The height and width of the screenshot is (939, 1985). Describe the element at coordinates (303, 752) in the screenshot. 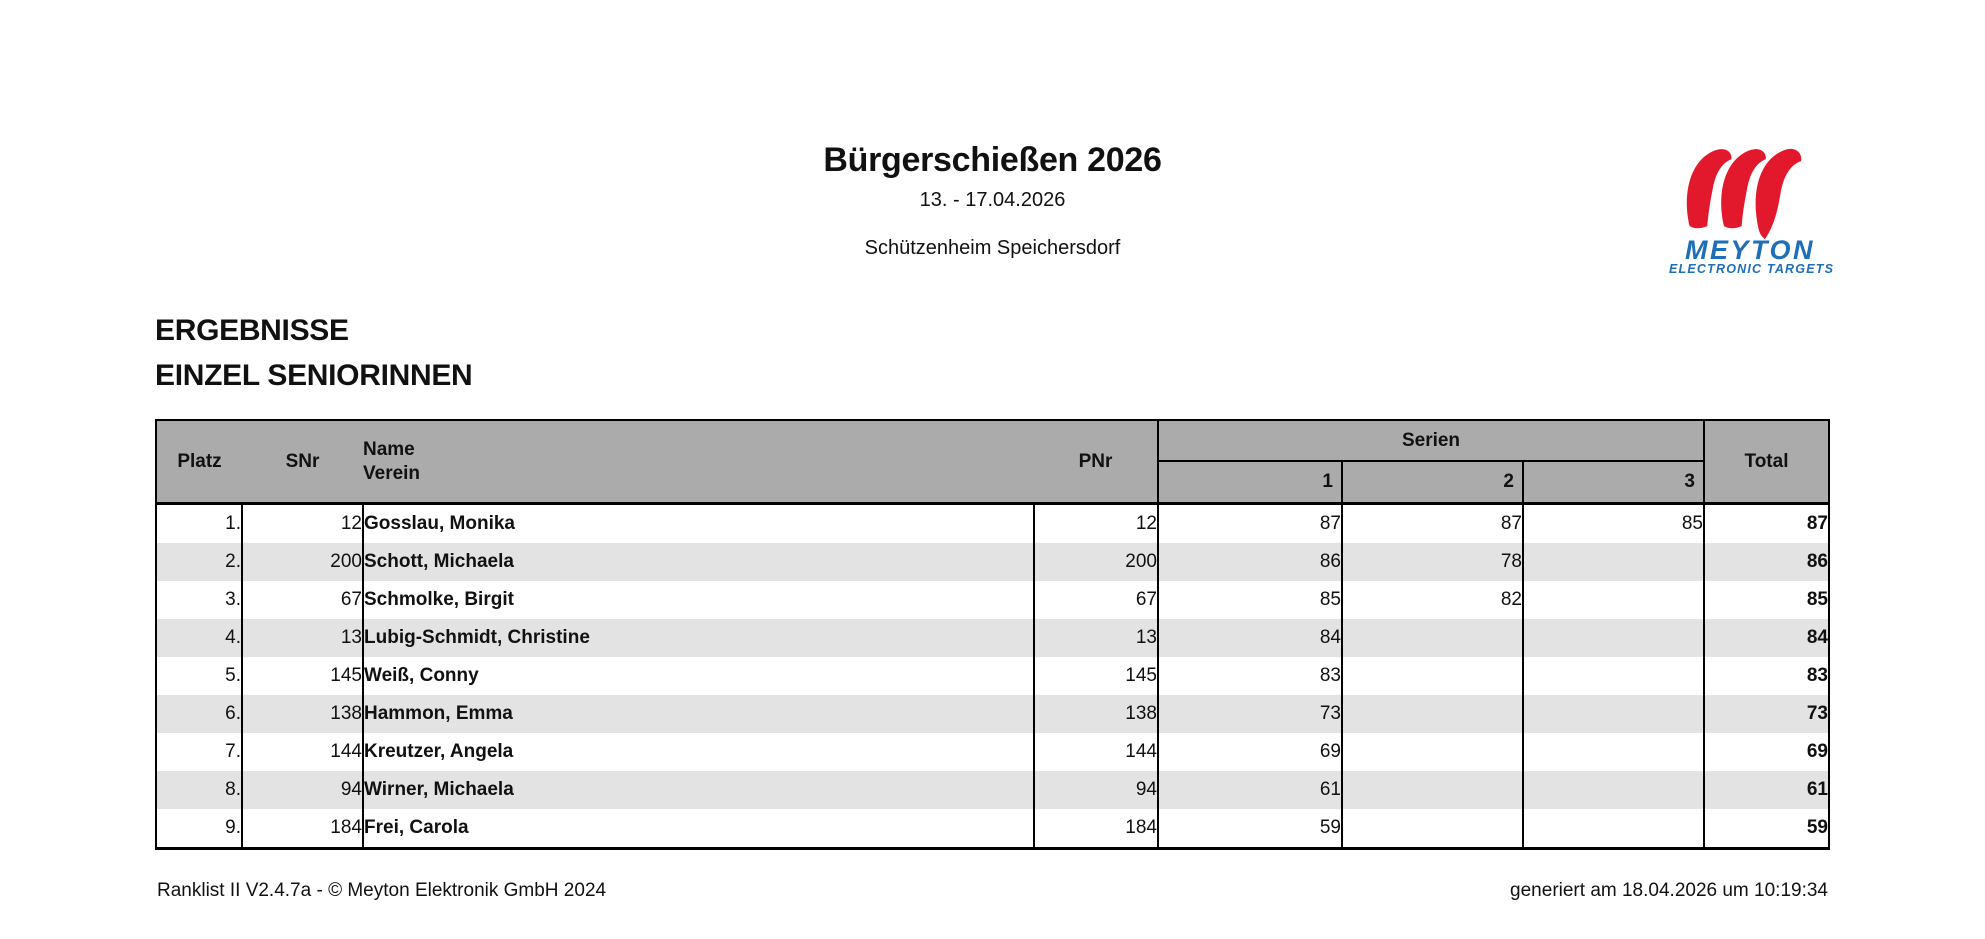

I see `cell-snr: 144` at that location.